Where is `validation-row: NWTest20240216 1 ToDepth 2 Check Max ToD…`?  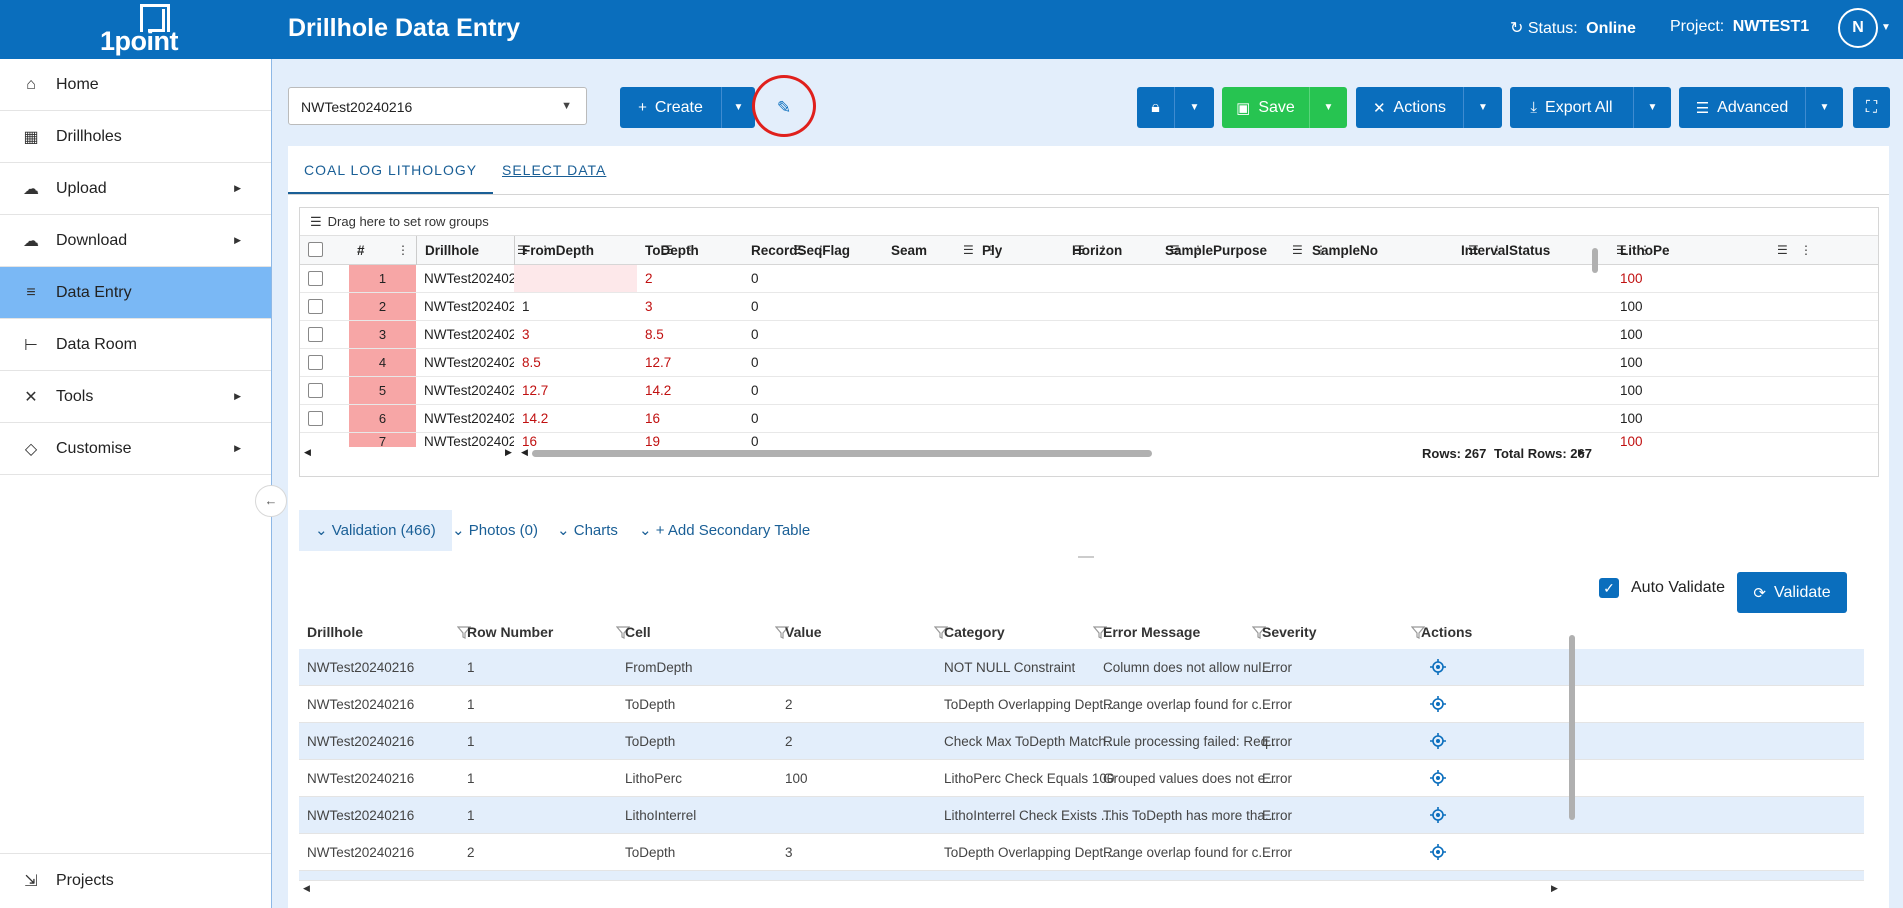
validation-row: NWTest20240216 1 ToDepth 2 Check Max ToD… is located at coordinates (1081, 741).